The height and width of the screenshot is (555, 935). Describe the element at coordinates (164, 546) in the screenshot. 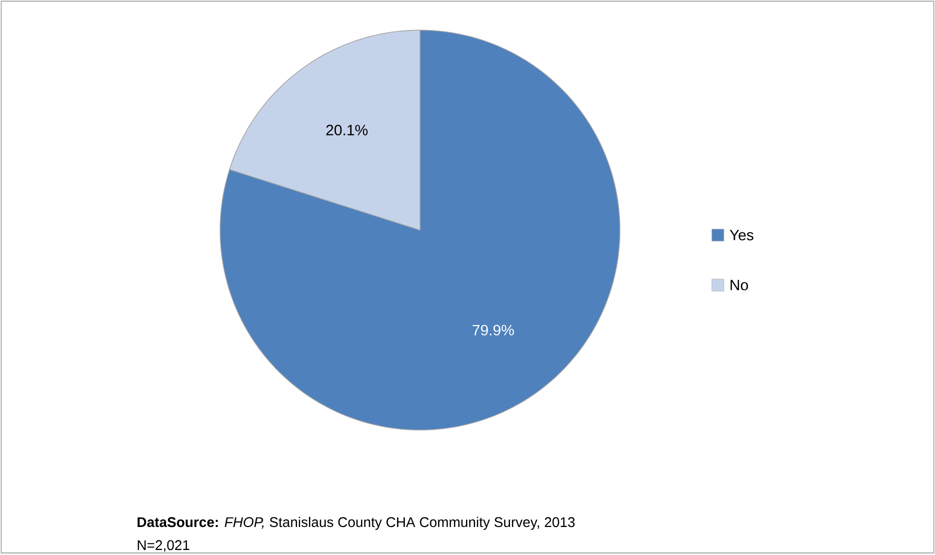

I see `text: N=2,021` at that location.